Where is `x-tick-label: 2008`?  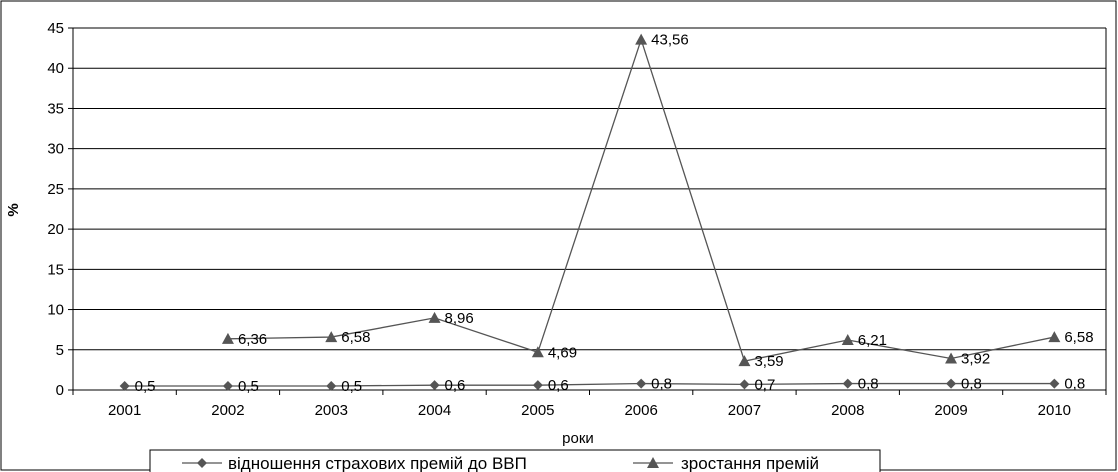 x-tick-label: 2008 is located at coordinates (847, 410).